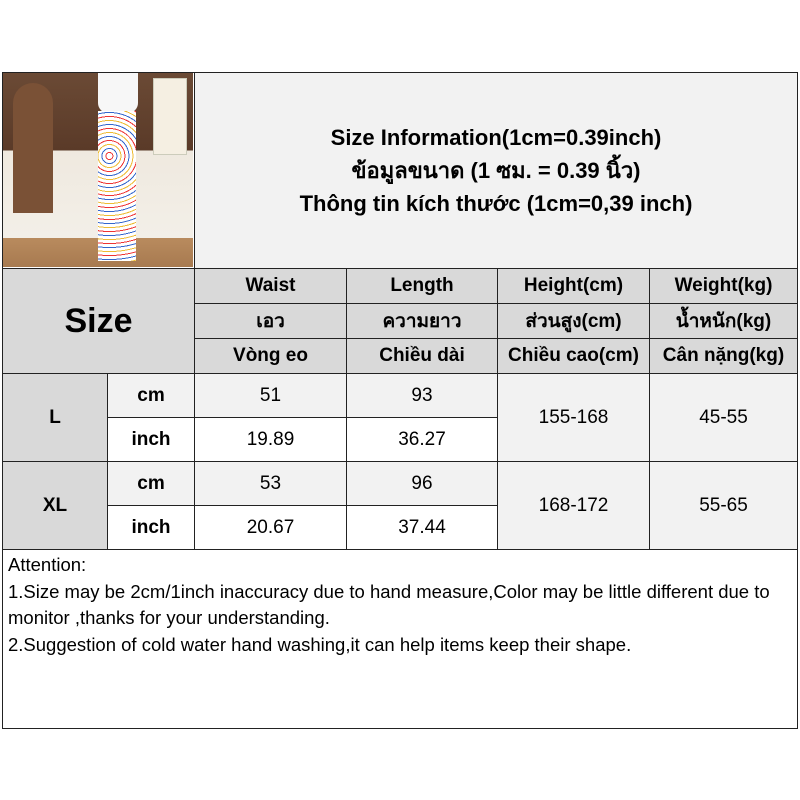 This screenshot has height=800, width=800. I want to click on xl-height: 168-172, so click(573, 505).